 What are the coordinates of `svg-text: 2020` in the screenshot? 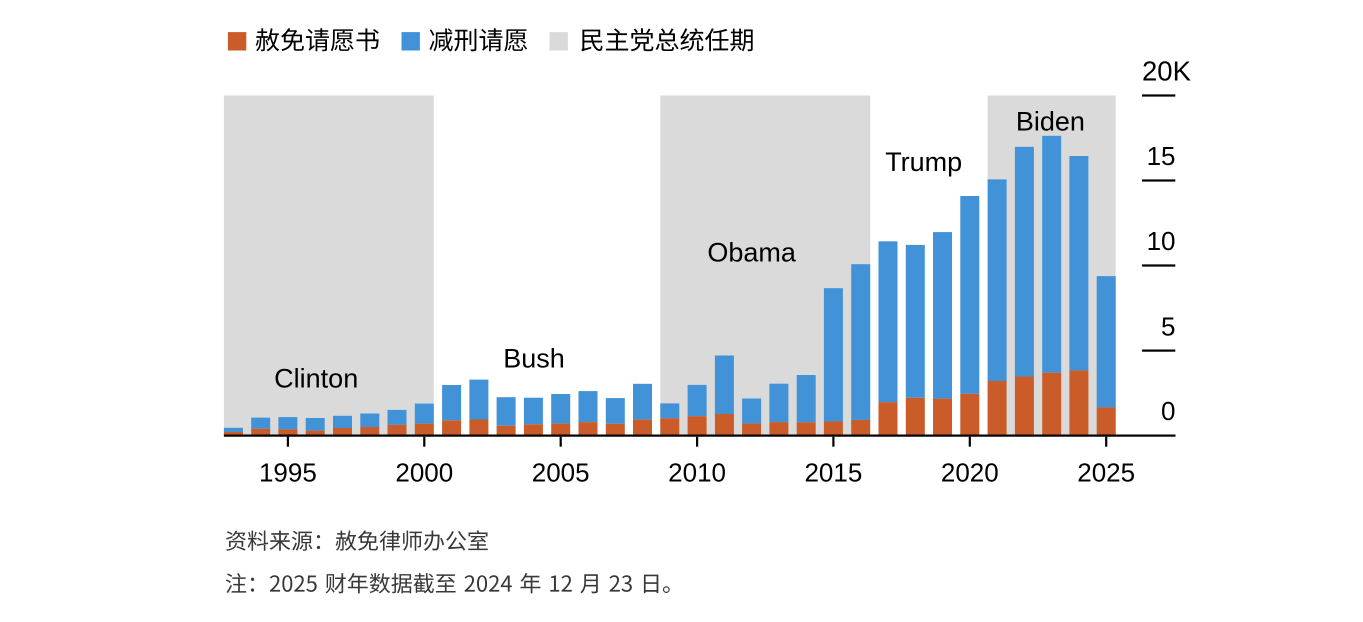 It's located at (970, 473).